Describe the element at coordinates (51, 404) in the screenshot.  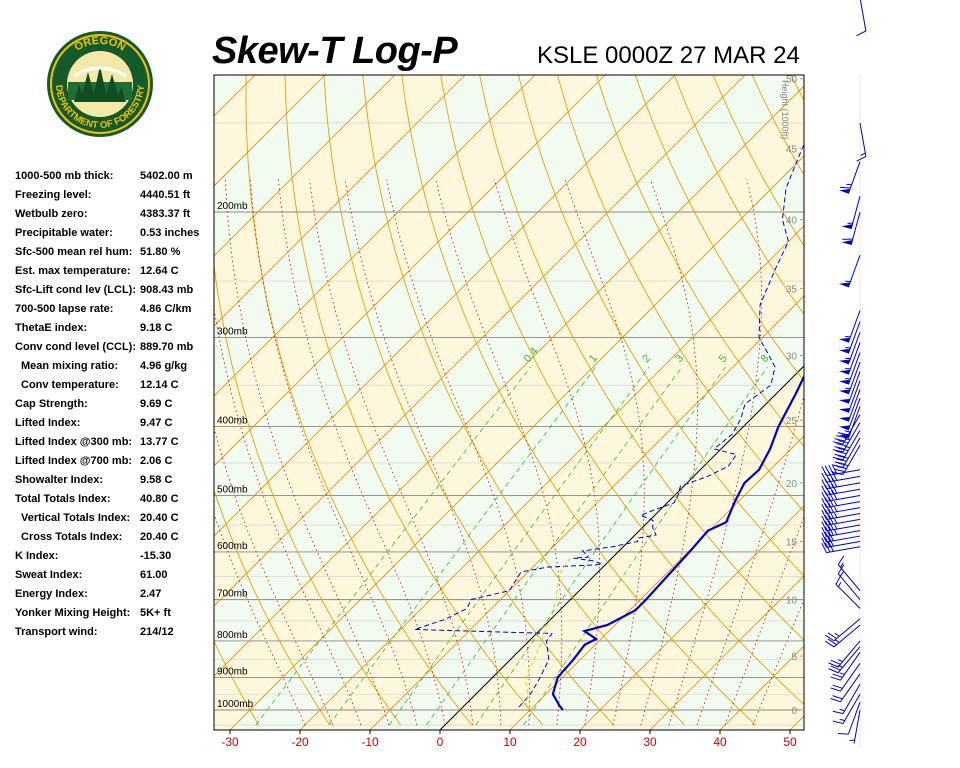
I see `index-label: Cap Strength:` at that location.